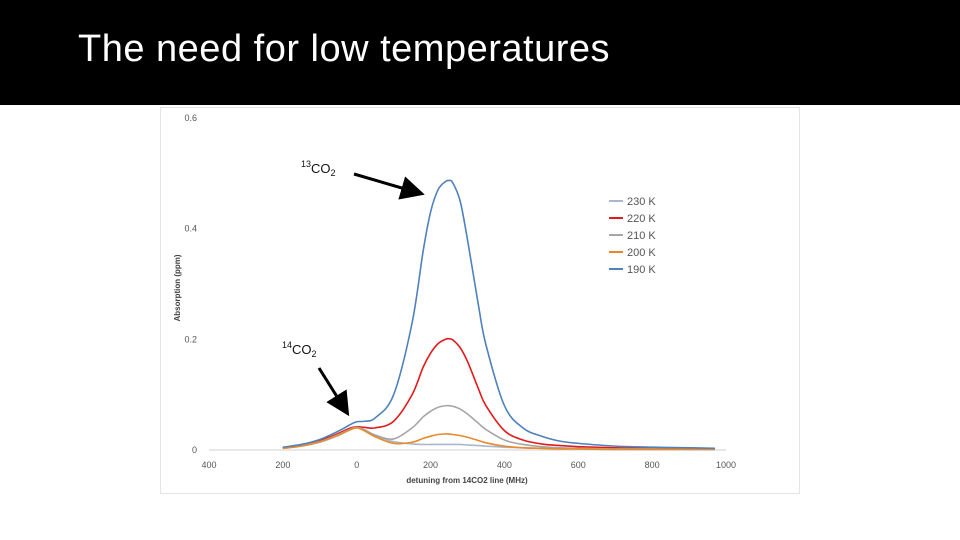  I want to click on annotation-14co2-sup: 14, so click(287, 345).